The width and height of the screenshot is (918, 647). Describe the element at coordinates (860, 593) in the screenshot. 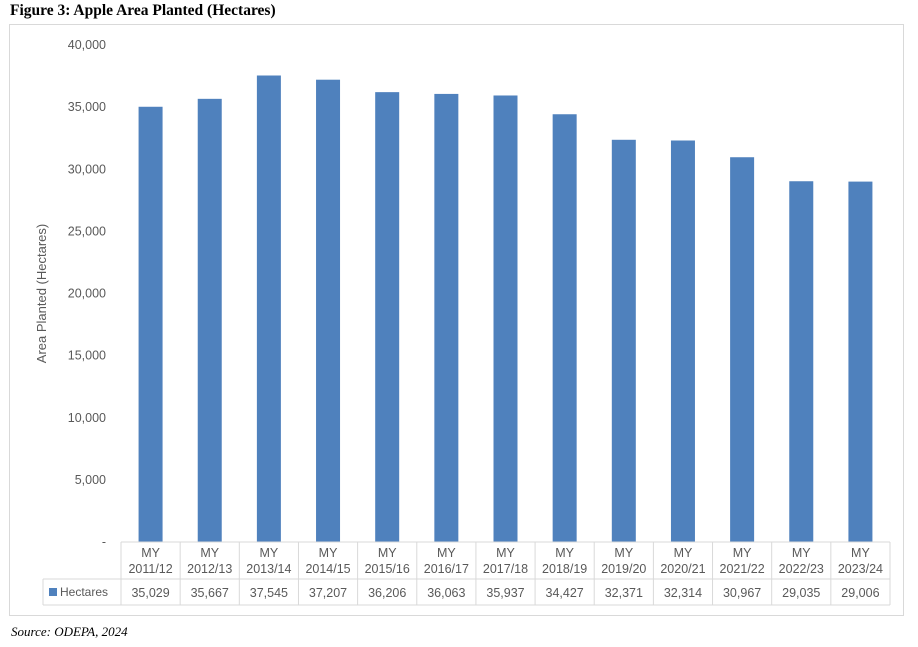

I see `data-table-value: 29,006` at that location.